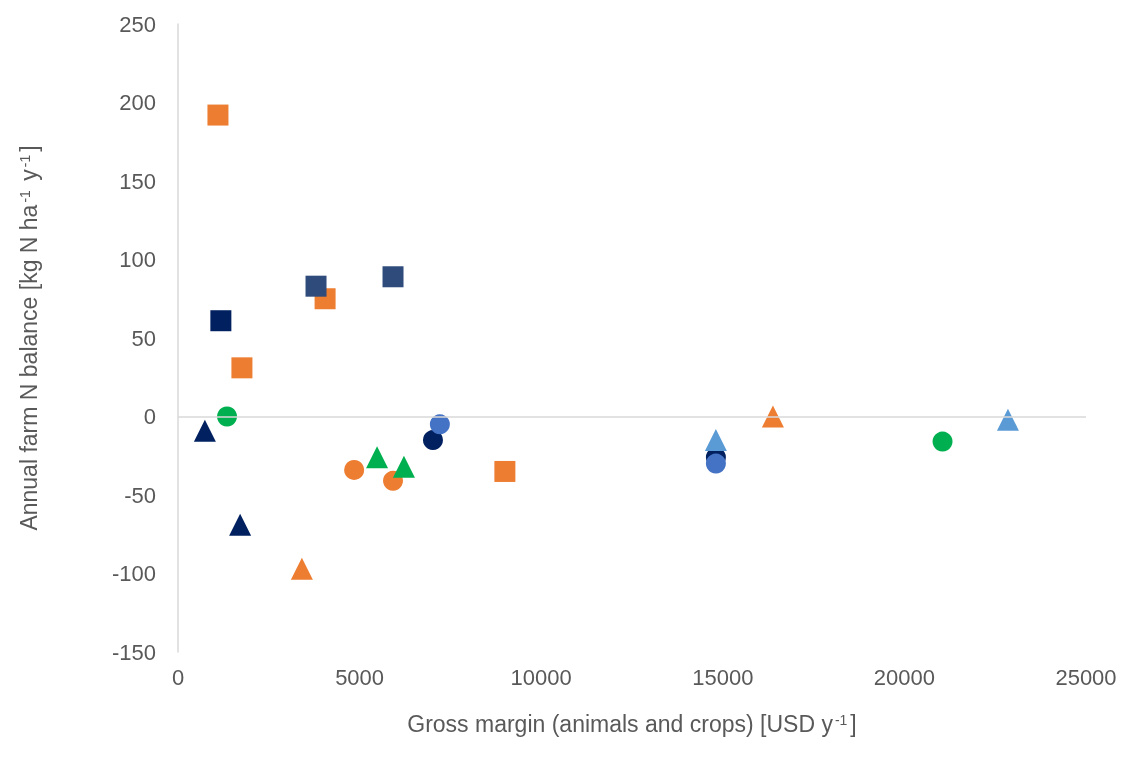 The image size is (1127, 758). Describe the element at coordinates (133, 573) in the screenshot. I see `y-tick-label: -100` at that location.